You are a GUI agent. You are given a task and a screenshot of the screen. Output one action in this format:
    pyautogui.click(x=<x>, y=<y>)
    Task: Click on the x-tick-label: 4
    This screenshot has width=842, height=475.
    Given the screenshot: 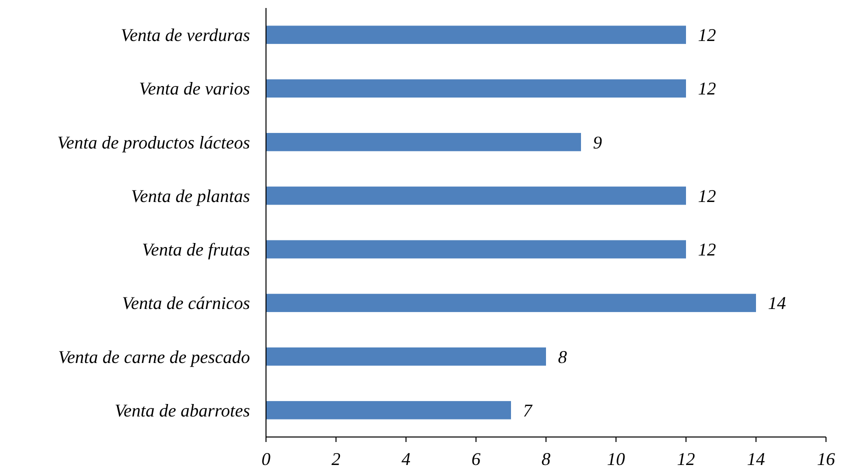 What is the action you would take?
    pyautogui.click(x=406, y=459)
    